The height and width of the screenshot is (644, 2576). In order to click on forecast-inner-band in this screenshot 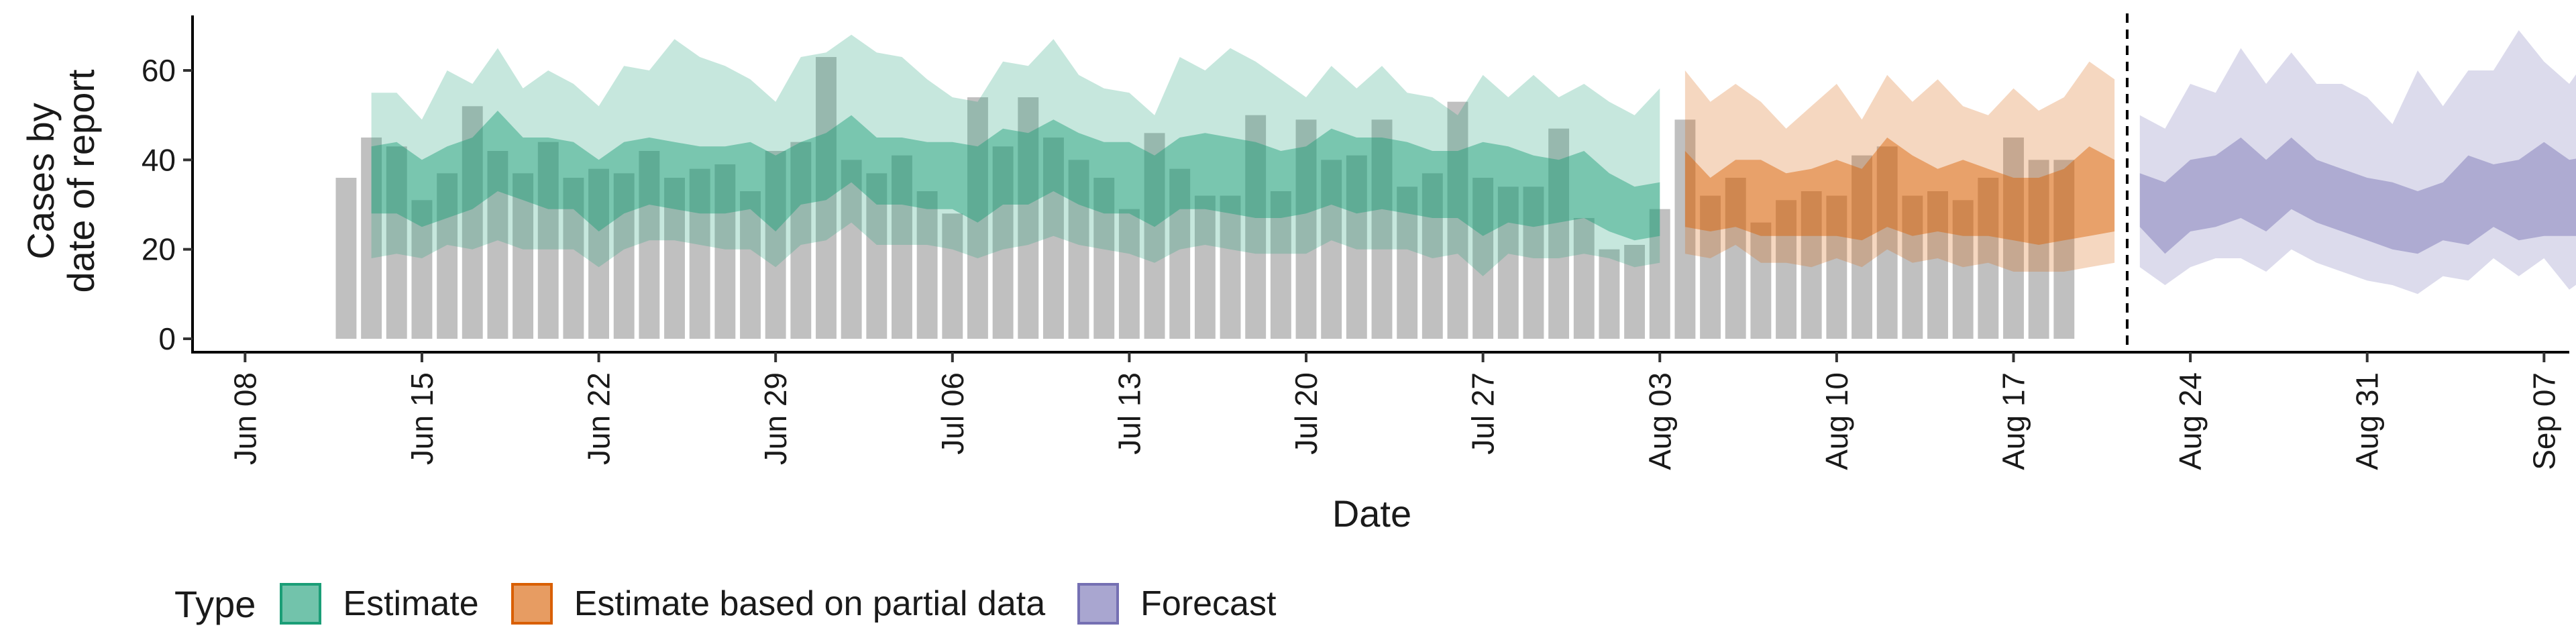, I will do `click(2357, 196)`.